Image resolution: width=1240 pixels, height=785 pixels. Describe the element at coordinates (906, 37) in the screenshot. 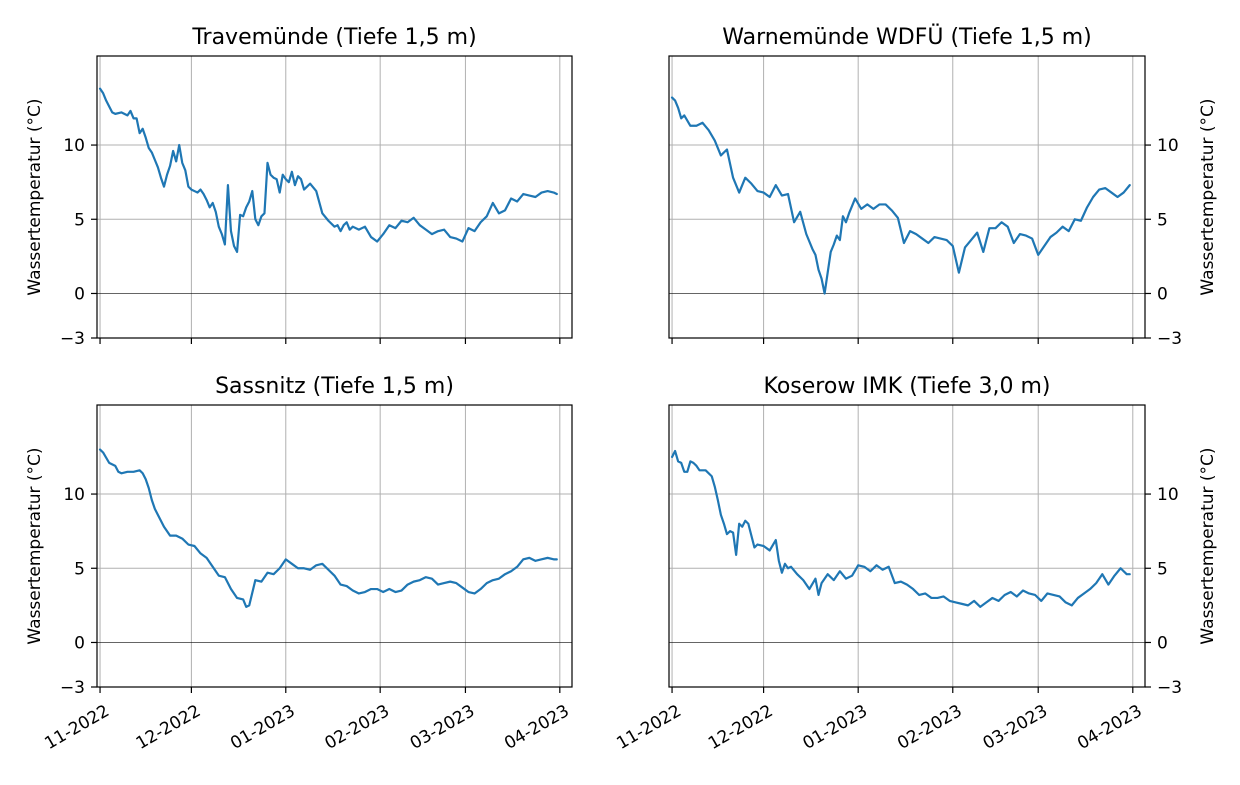

I see `chart-title: Warnemünde WDFÜ (Tiefe 1,5 m)` at that location.